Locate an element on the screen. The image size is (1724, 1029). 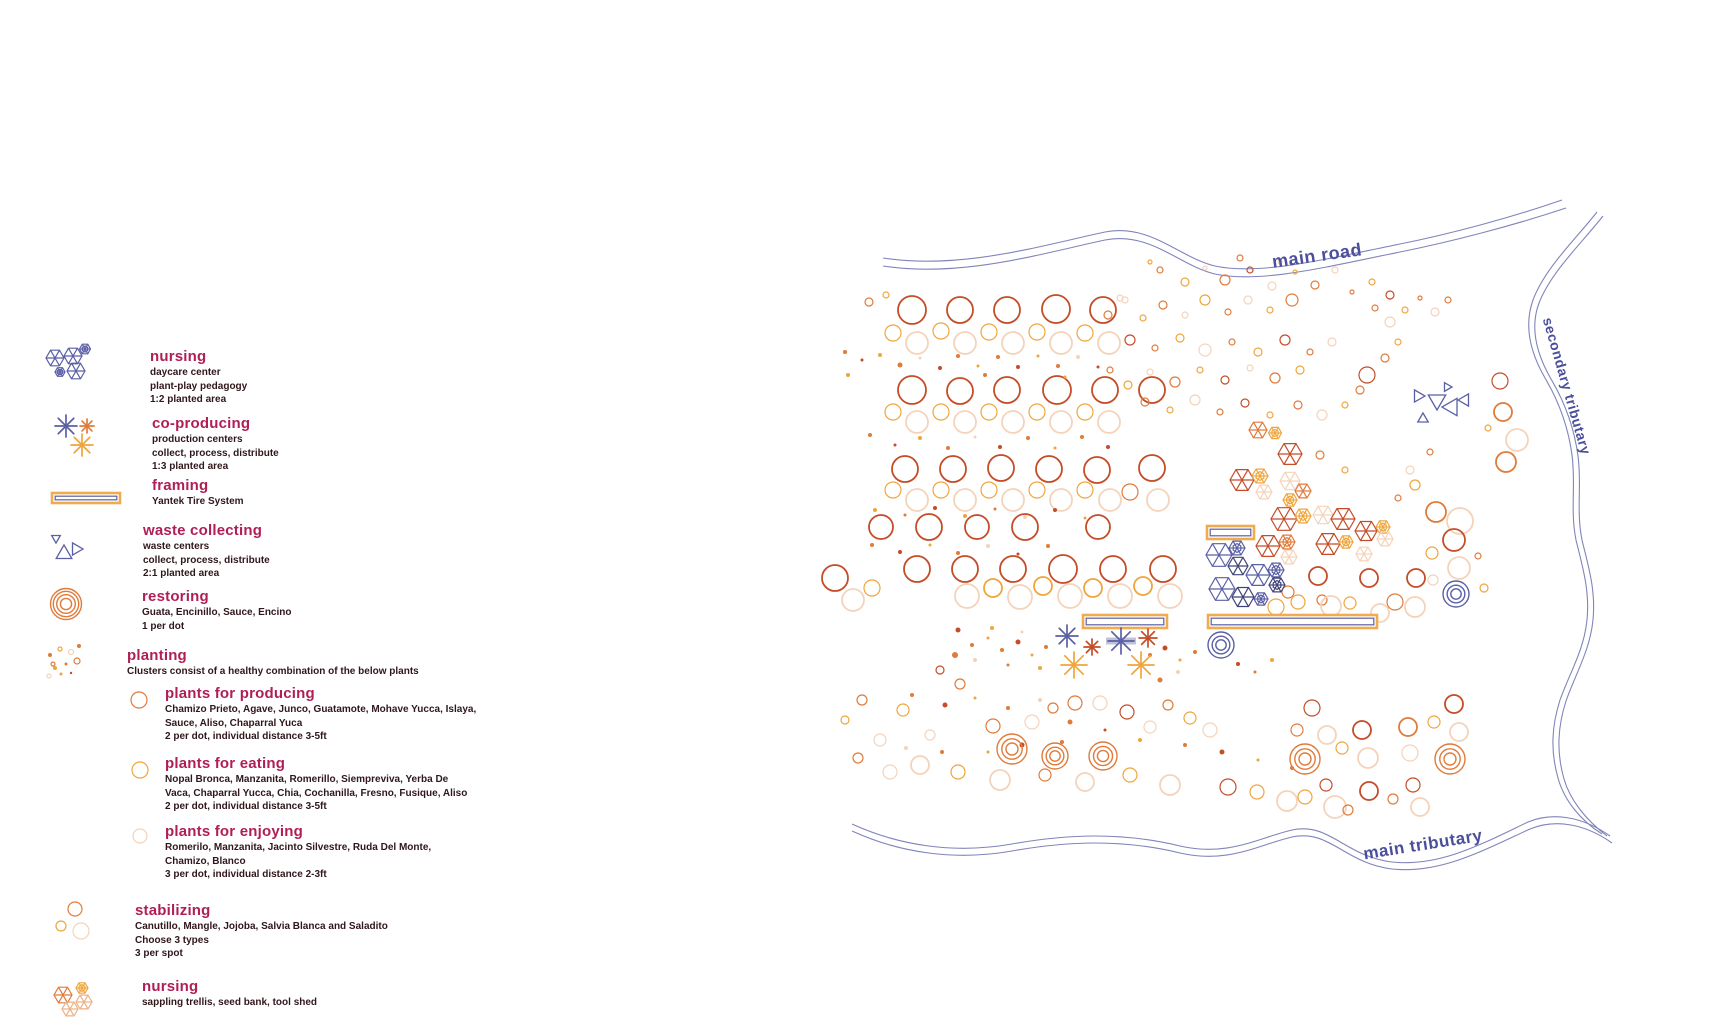
waste-collecting-triangles-layer is located at coordinates (760, 470).